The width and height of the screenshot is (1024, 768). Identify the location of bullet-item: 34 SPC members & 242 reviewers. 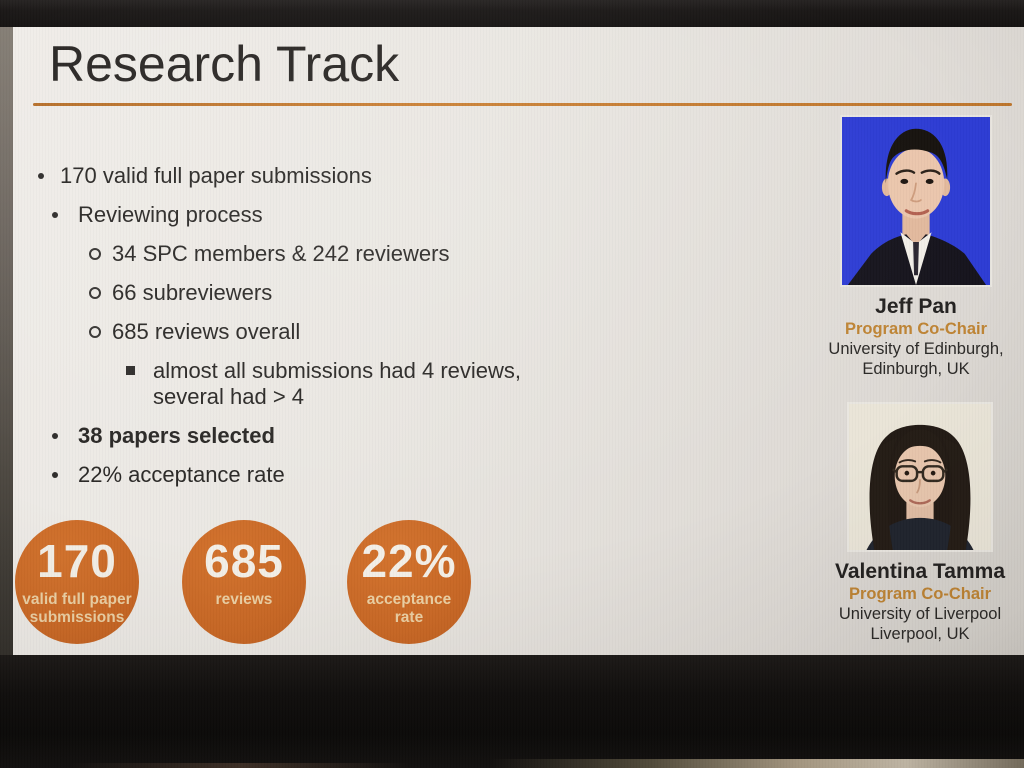
(323, 254).